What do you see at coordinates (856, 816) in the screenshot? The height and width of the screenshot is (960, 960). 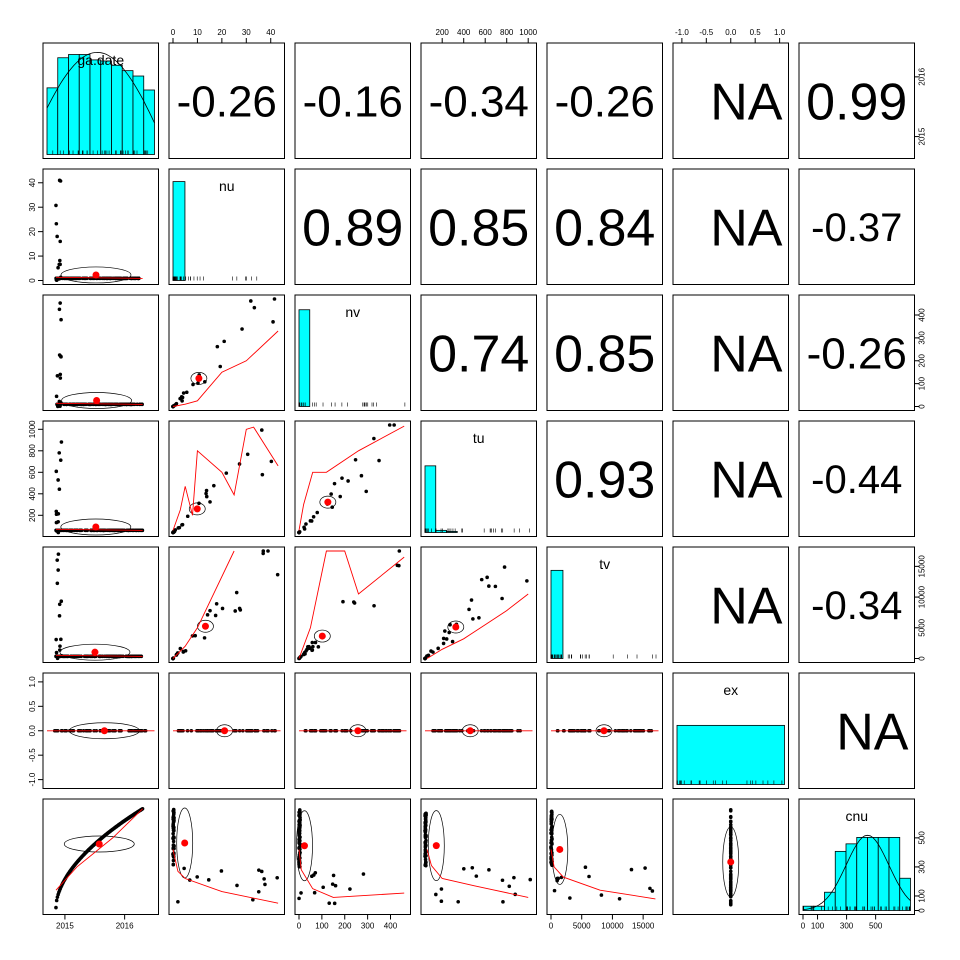 I see `variable-name-cnu: cnu` at bounding box center [856, 816].